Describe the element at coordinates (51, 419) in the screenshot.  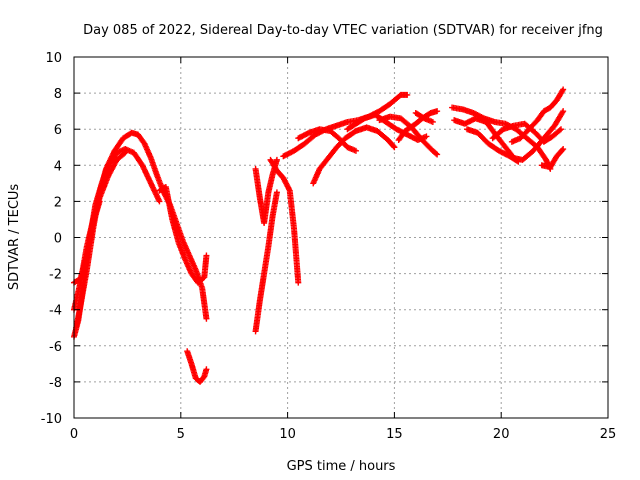
I see `y-tick-label: -10` at that location.